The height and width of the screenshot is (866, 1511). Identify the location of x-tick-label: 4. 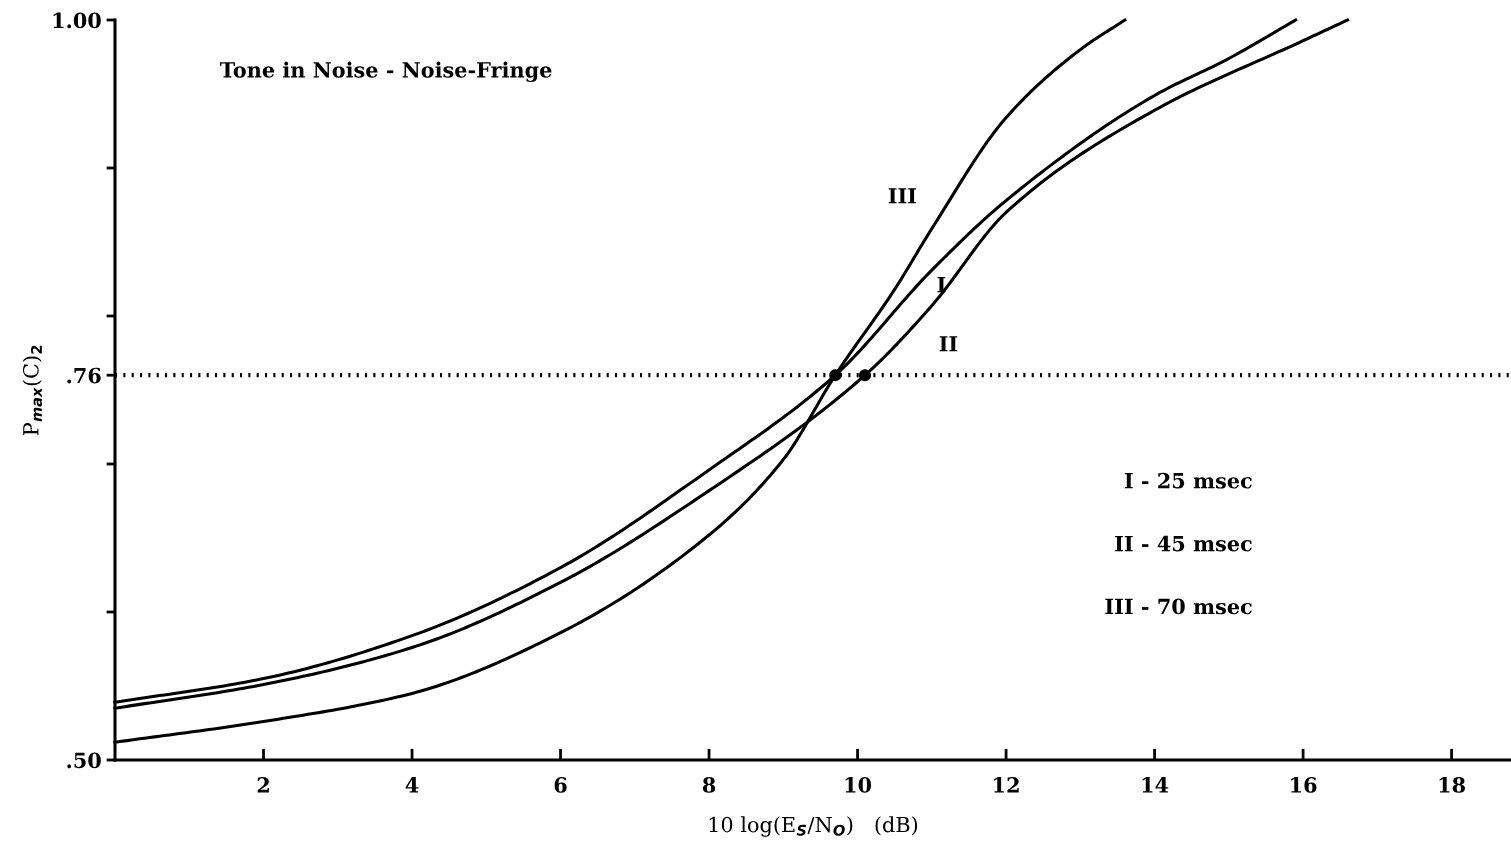
(412, 785).